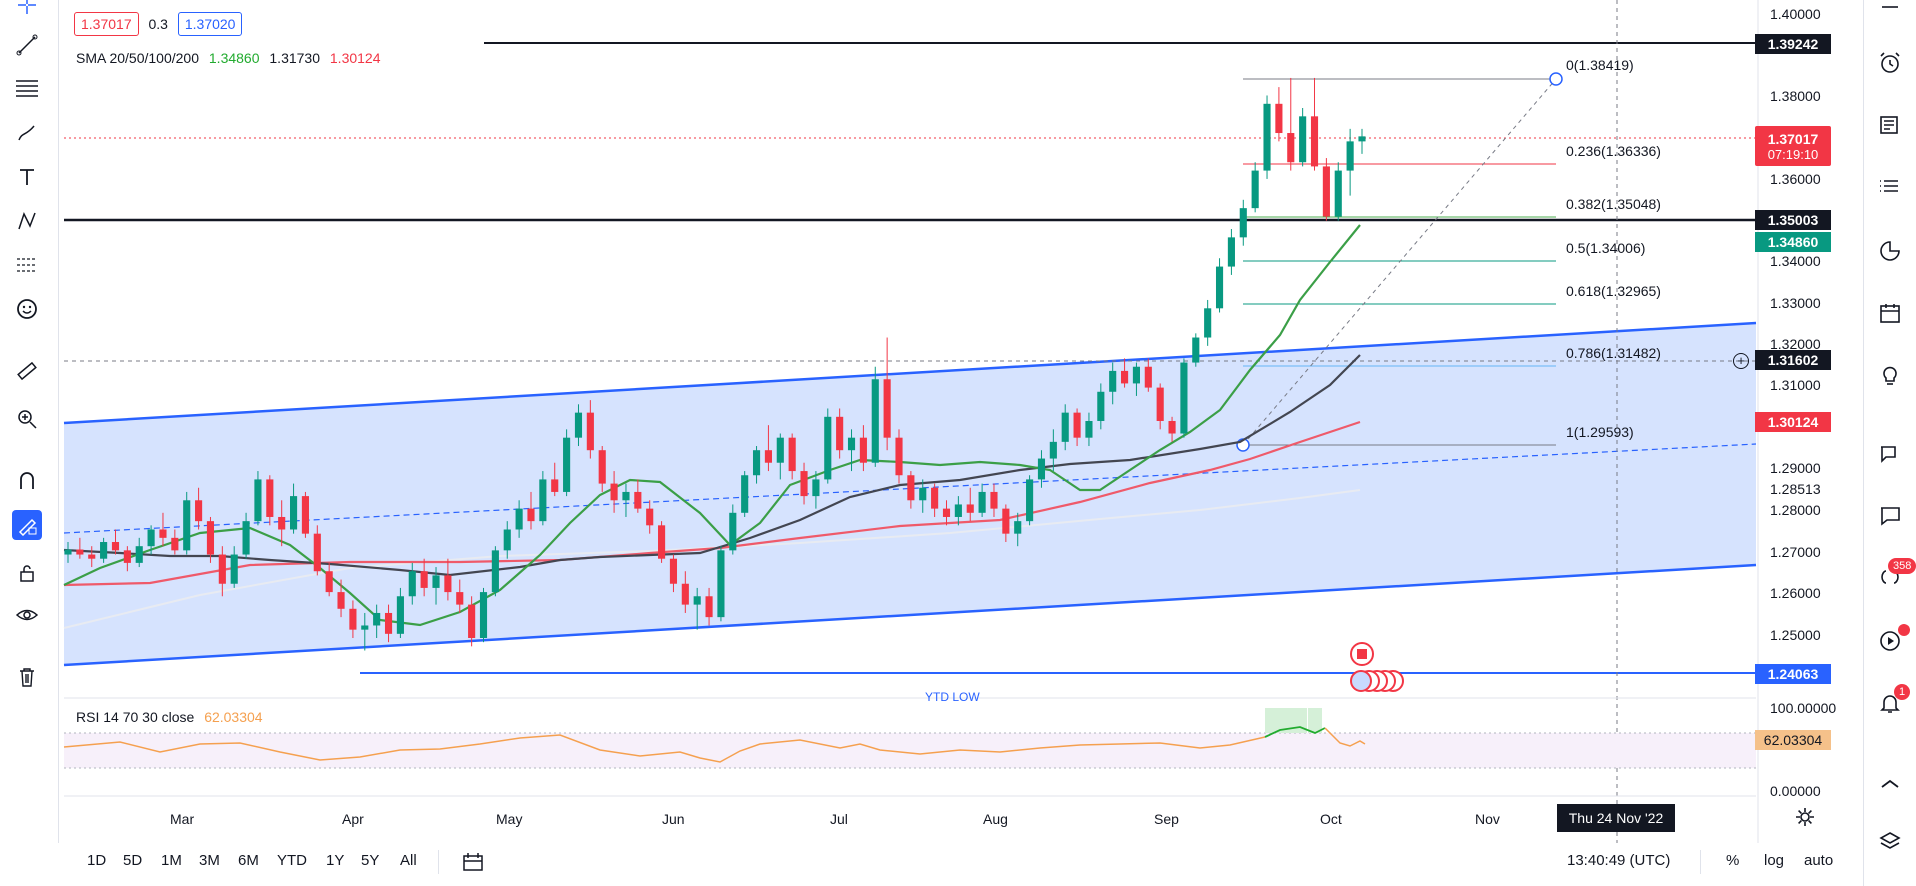  I want to click on sma20-value: 1.34860, so click(234, 58).